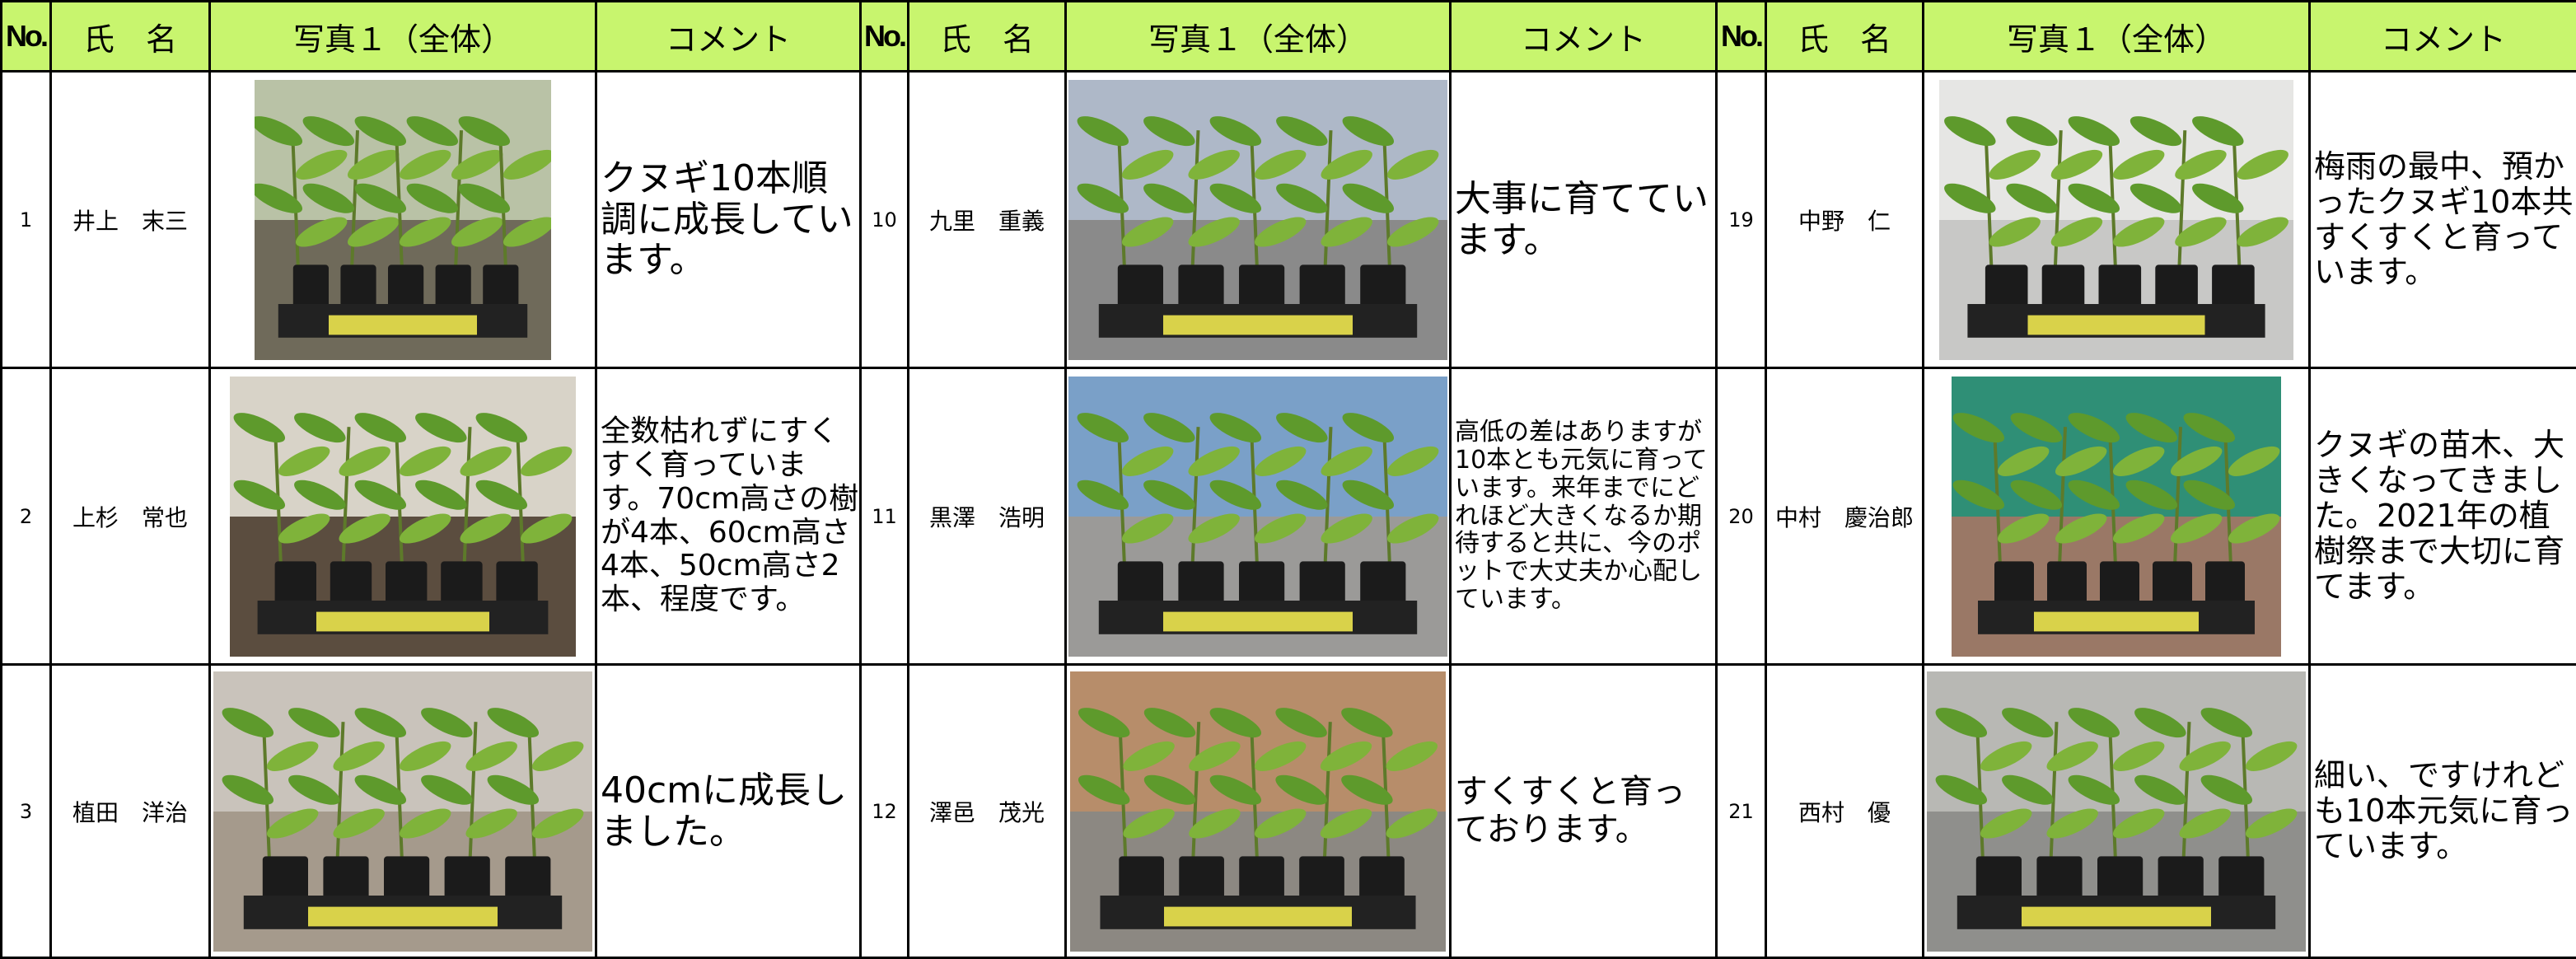 This screenshot has height=959, width=2576. What do you see at coordinates (1741, 516) in the screenshot?
I see `entry-number: 20` at bounding box center [1741, 516].